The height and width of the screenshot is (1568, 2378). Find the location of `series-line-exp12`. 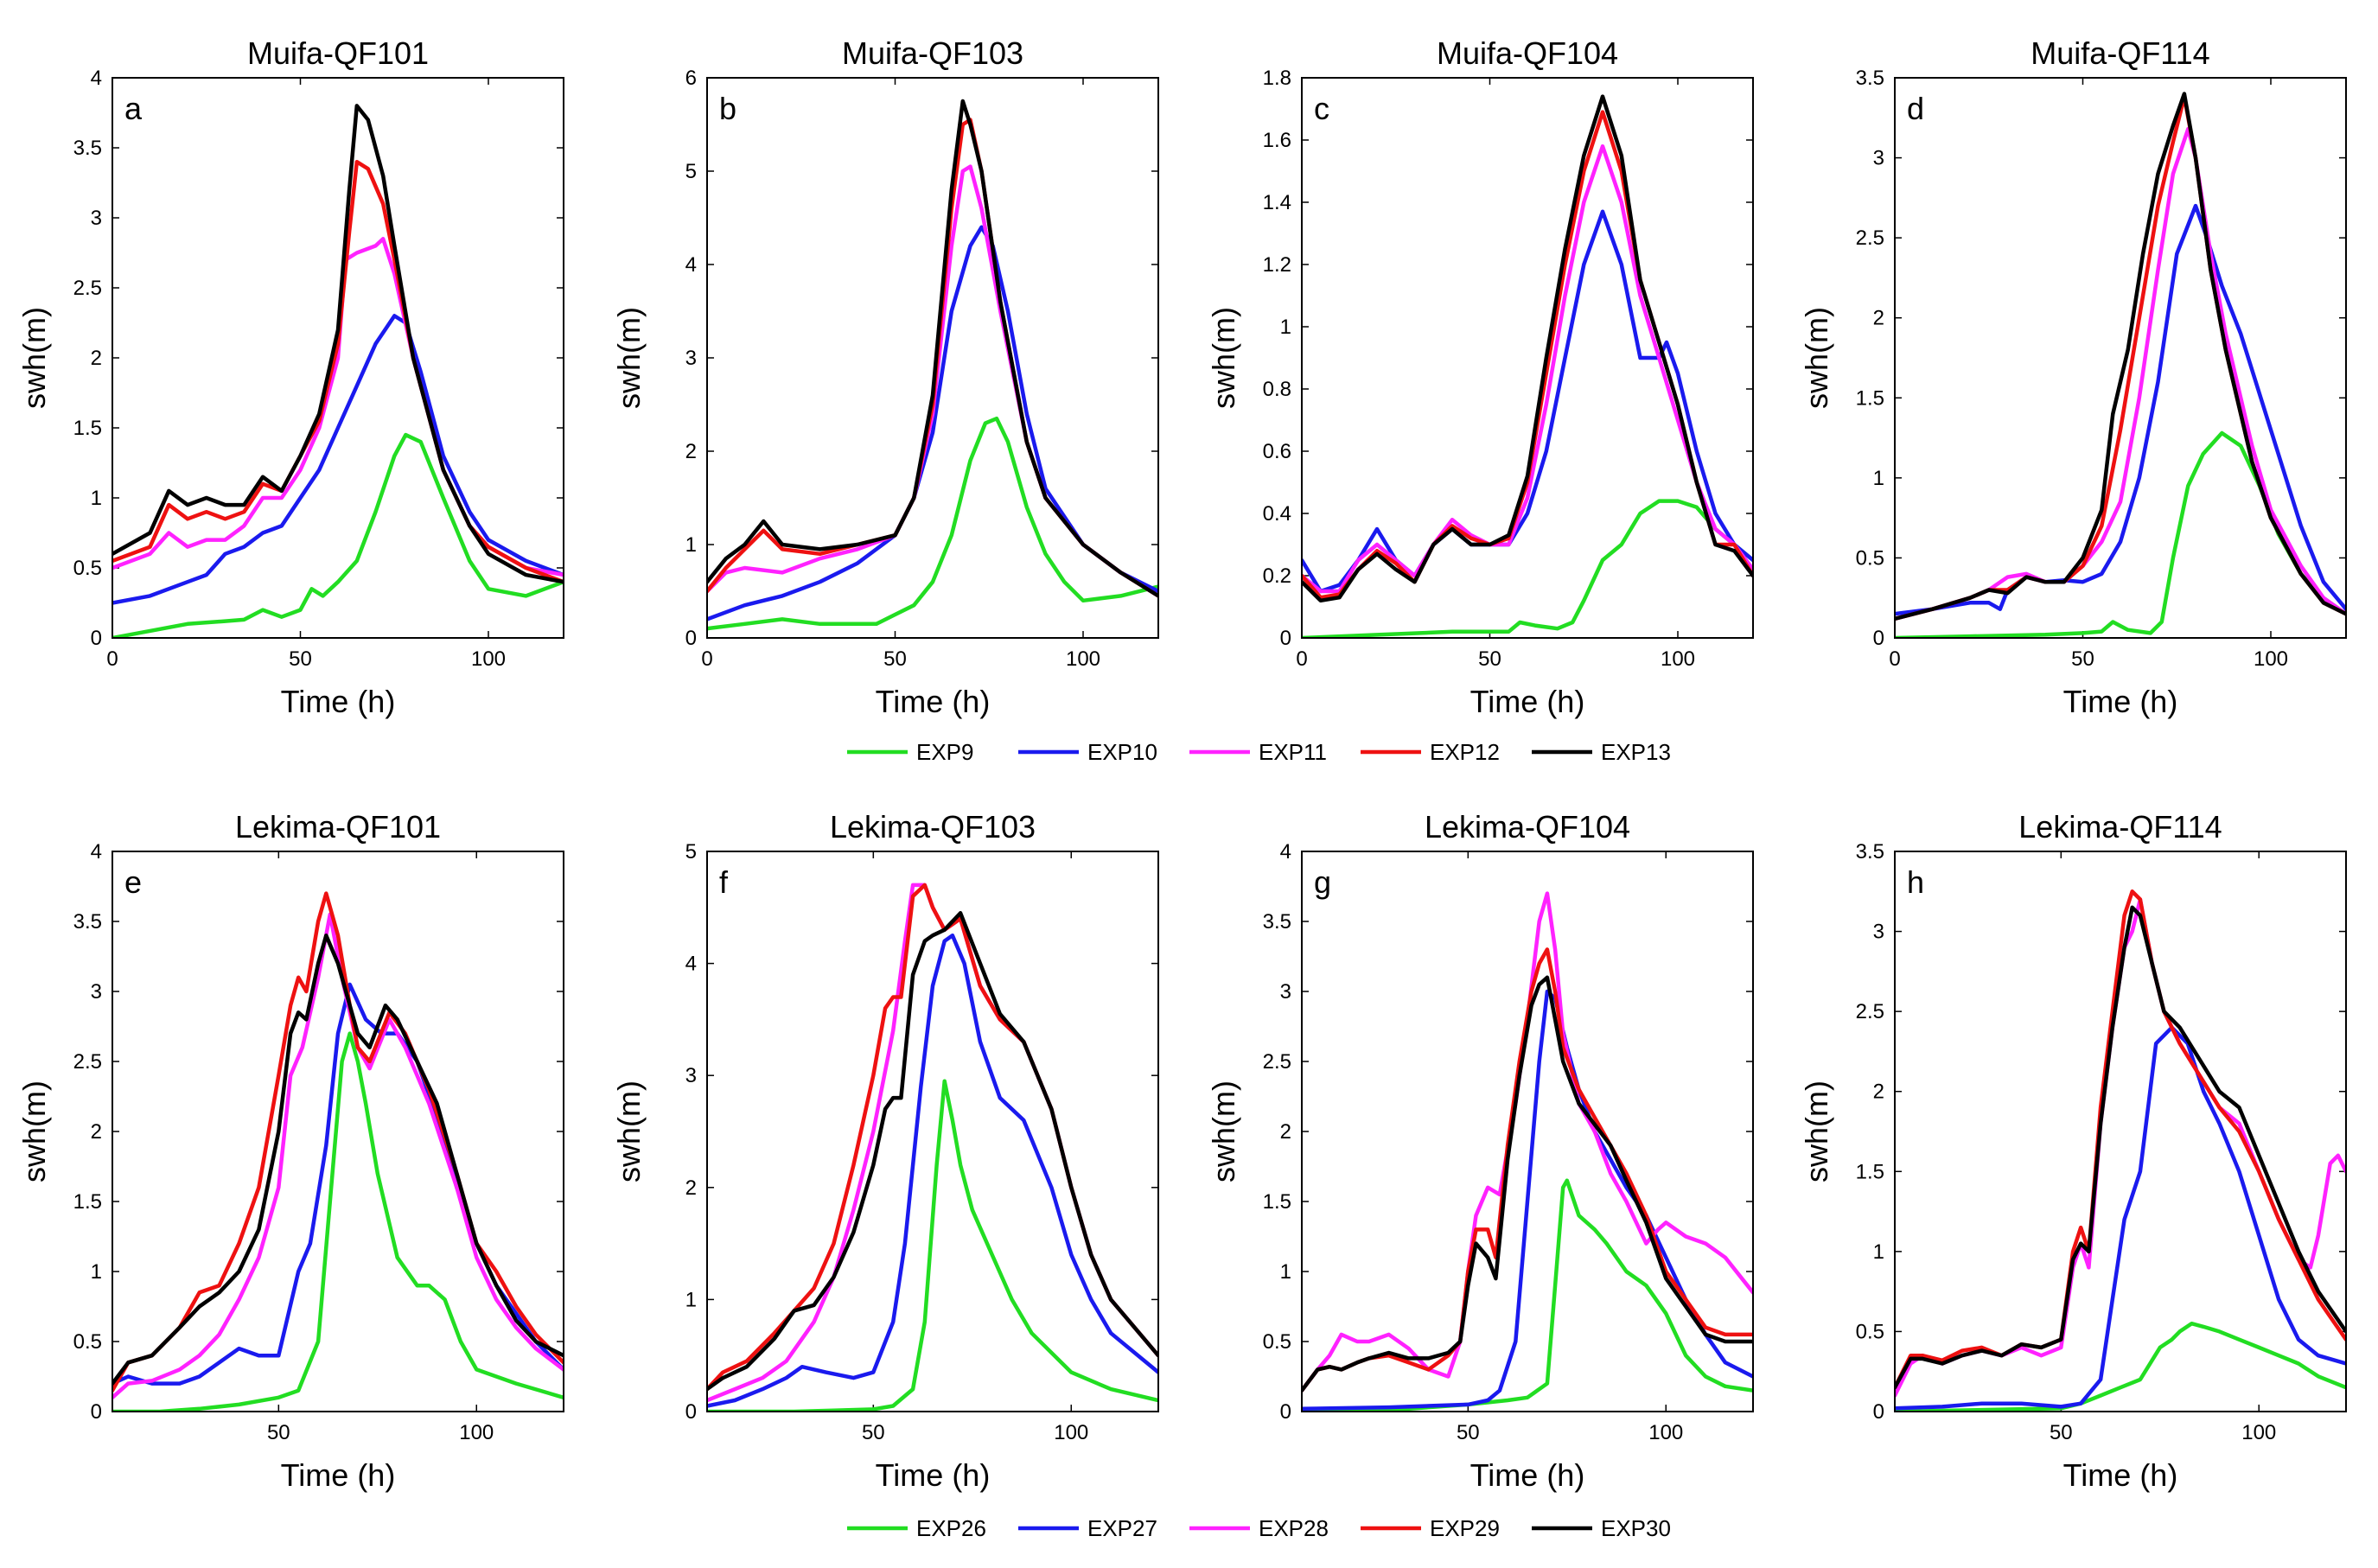

series-line-exp12 is located at coordinates (2120, 1140).